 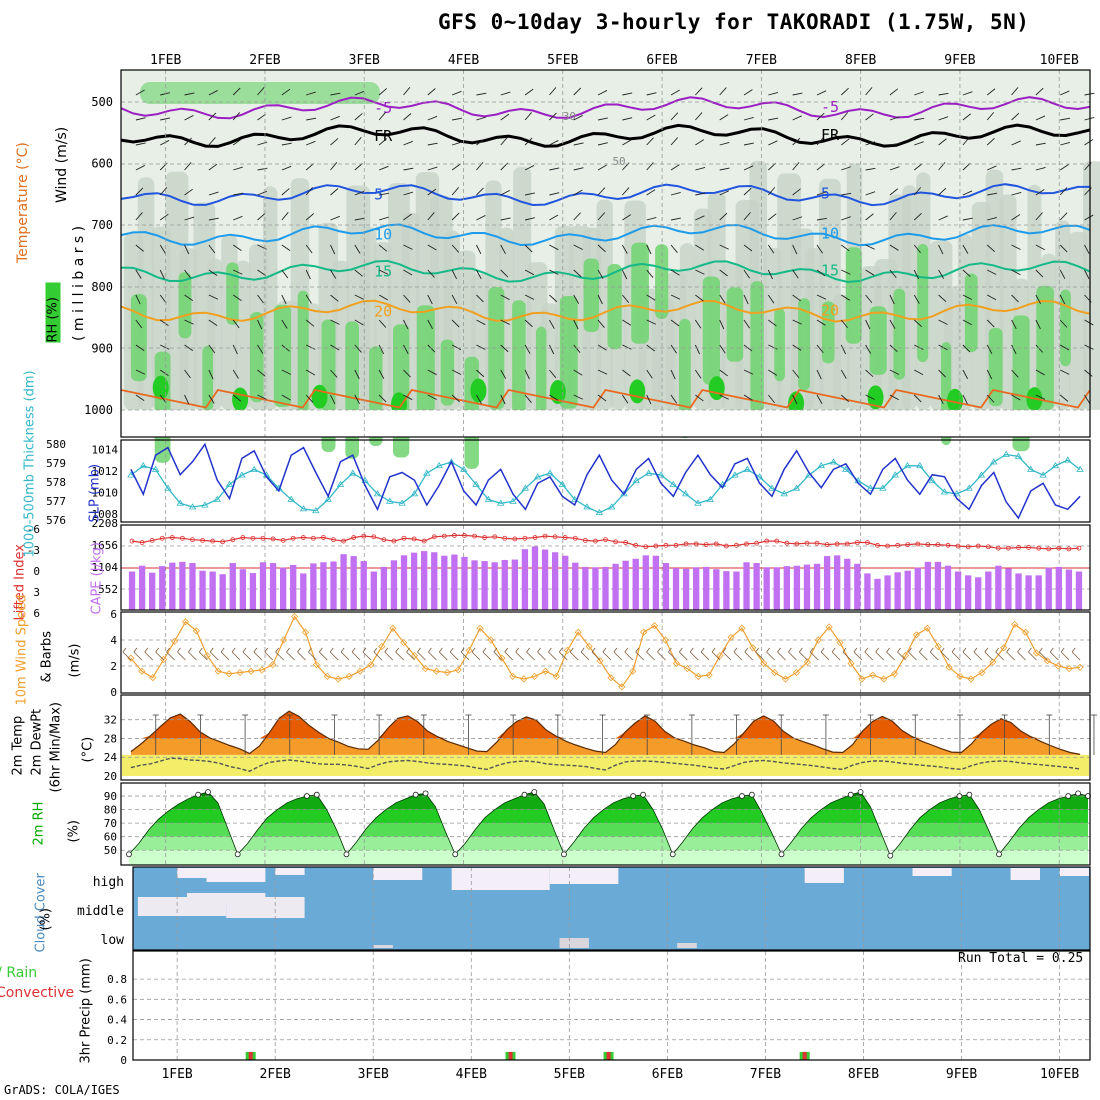 I want to click on x-tick-label-top: 10FEB, so click(x=1059, y=60).